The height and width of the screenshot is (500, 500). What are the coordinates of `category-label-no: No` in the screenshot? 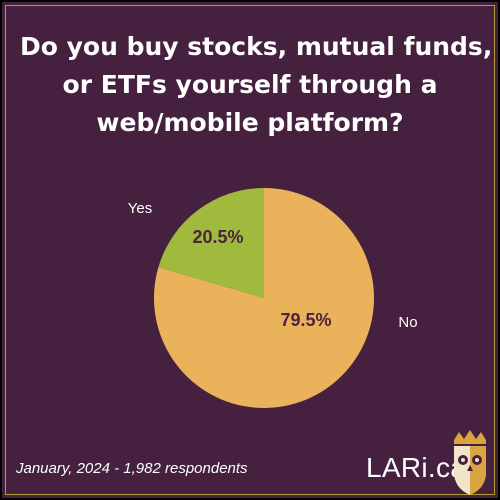 It's located at (407, 322).